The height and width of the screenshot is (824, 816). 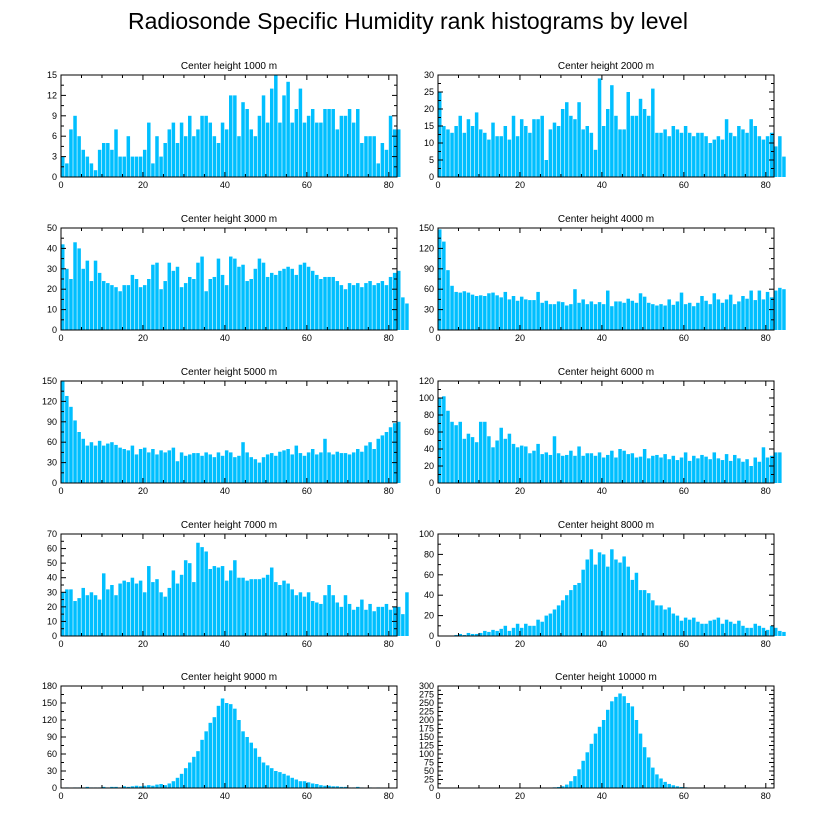 What do you see at coordinates (426, 228) in the screenshot?
I see `y-tick-label: 150` at bounding box center [426, 228].